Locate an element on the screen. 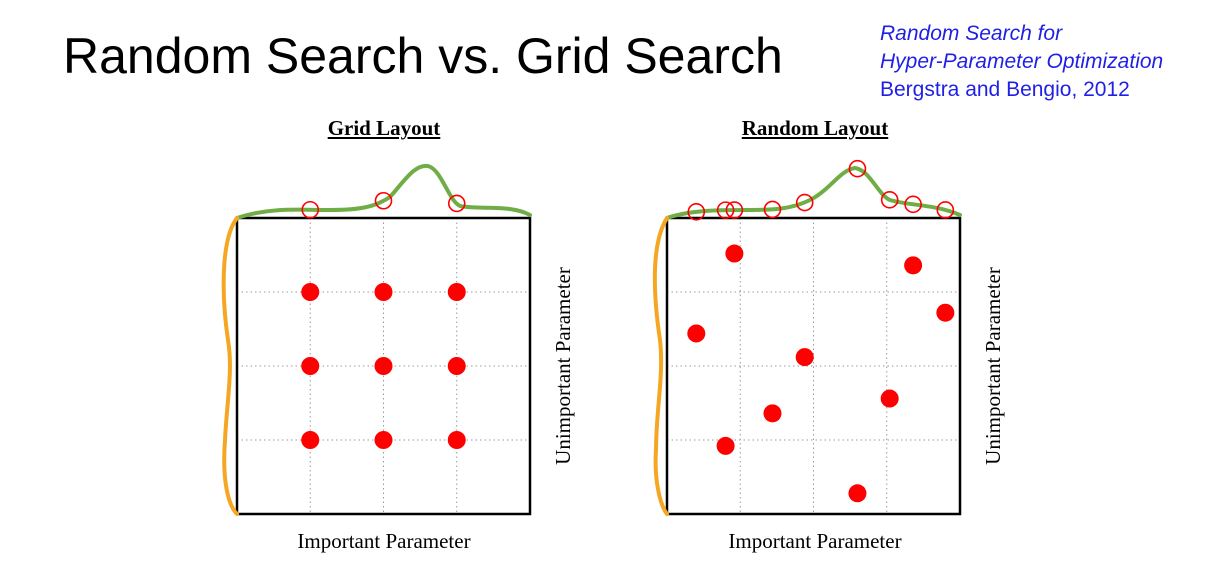 This screenshot has height=570, width=1229. grid-important-marginal-curve is located at coordinates (383, 191).